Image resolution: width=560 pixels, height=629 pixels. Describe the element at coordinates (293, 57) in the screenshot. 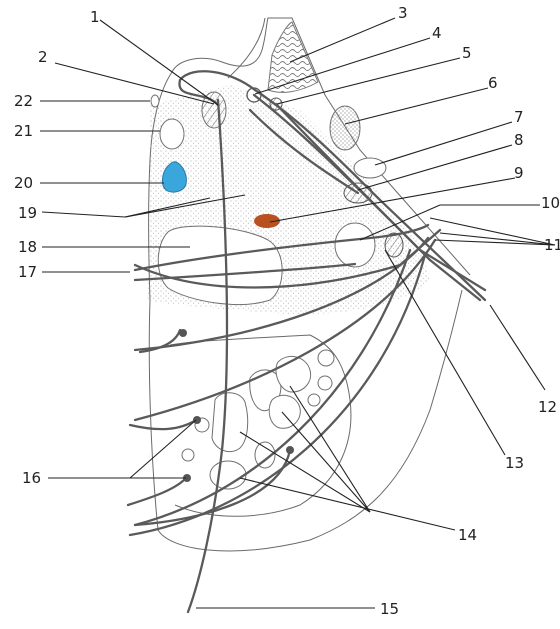

I see `wavy-hatched-structure` at that location.